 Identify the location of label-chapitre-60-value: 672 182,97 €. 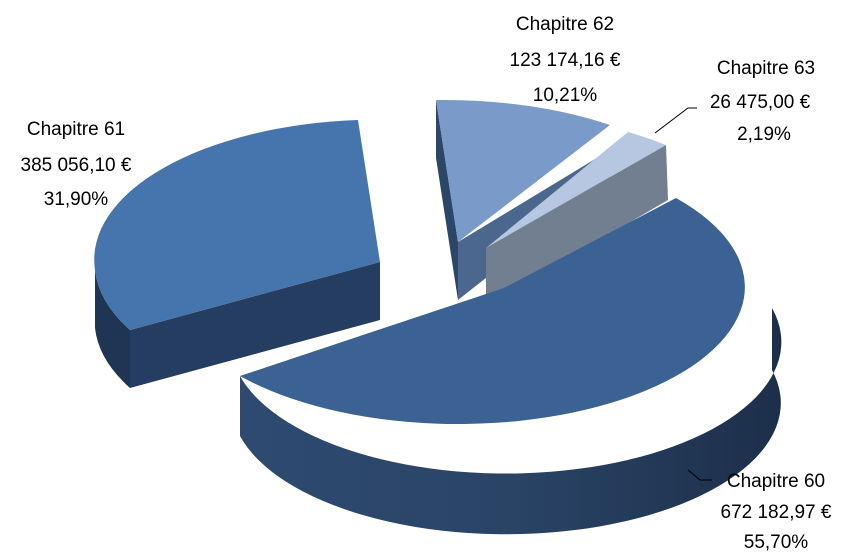
(776, 512).